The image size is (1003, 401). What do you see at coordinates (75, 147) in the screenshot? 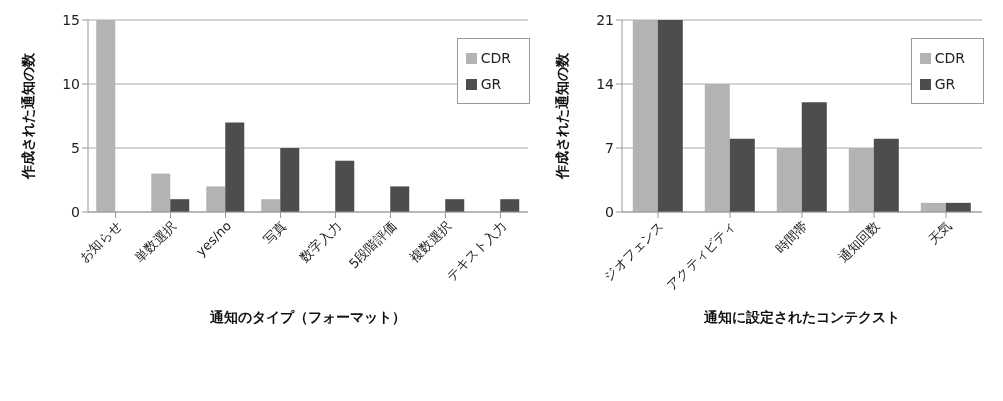
I see `y-tick-label: 5` at bounding box center [75, 147].